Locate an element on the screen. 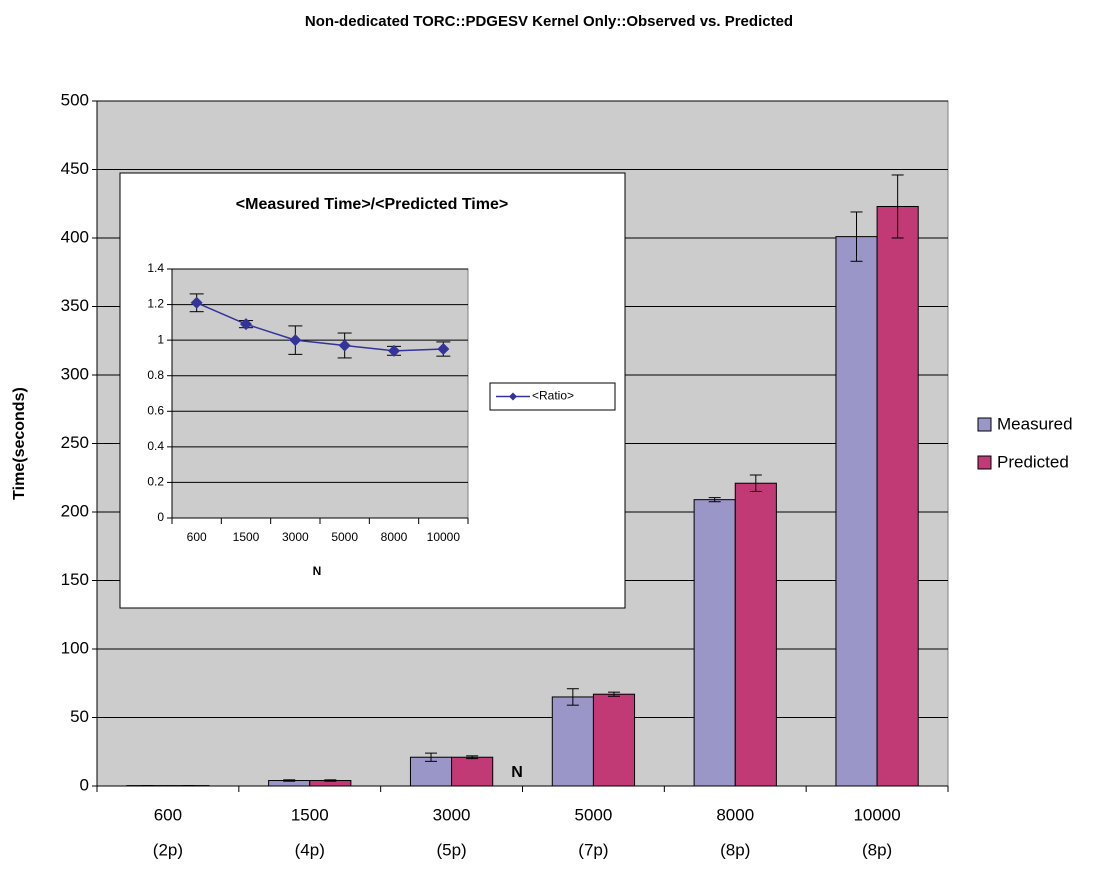  y-tick-label: 0.4 is located at coordinates (155, 446).